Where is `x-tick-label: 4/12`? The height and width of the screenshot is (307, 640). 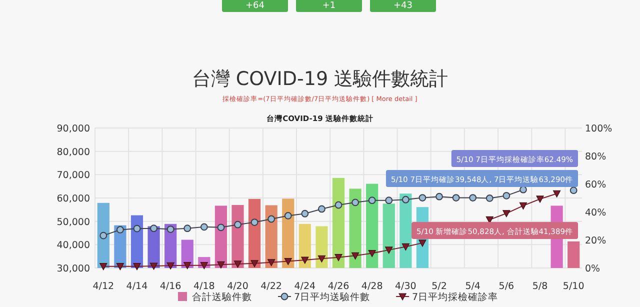 x-tick-label: 4/12 is located at coordinates (103, 286).